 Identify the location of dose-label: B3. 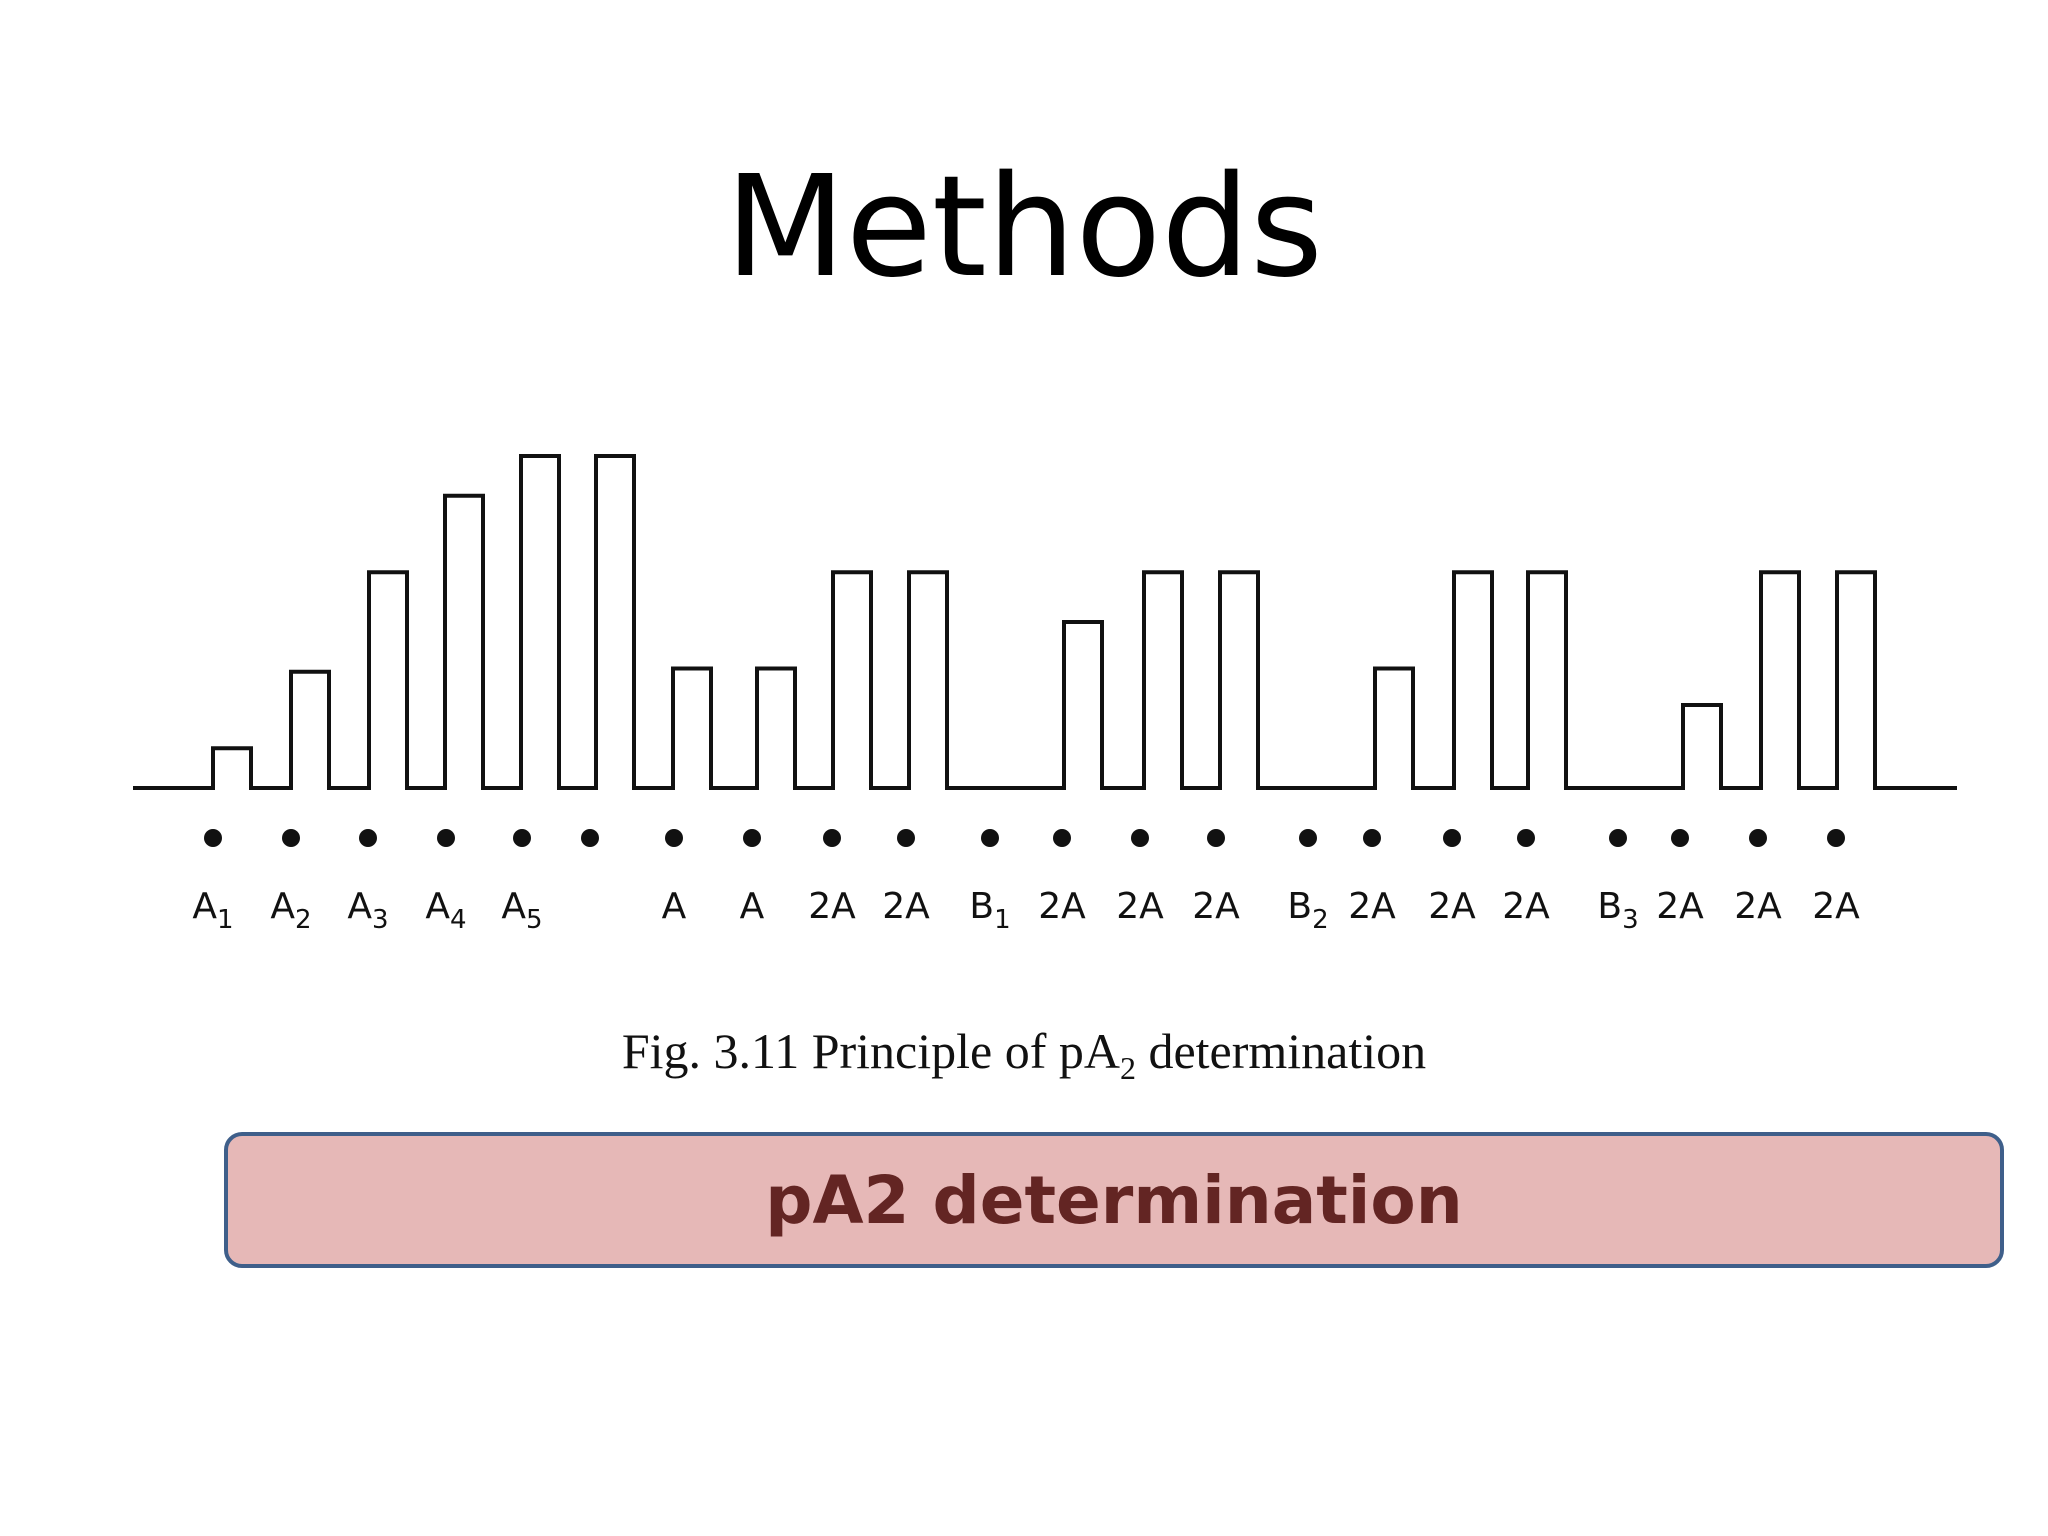
(1617, 910).